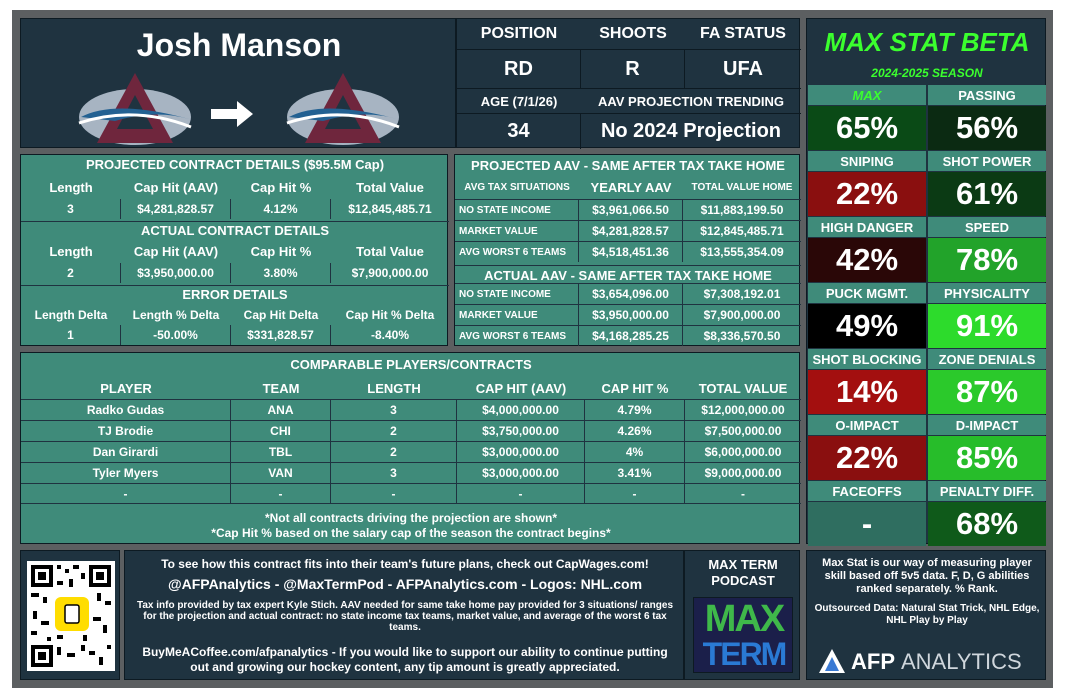 The height and width of the screenshot is (698, 1065). I want to click on stat-label: FACEOFFS, so click(867, 491).